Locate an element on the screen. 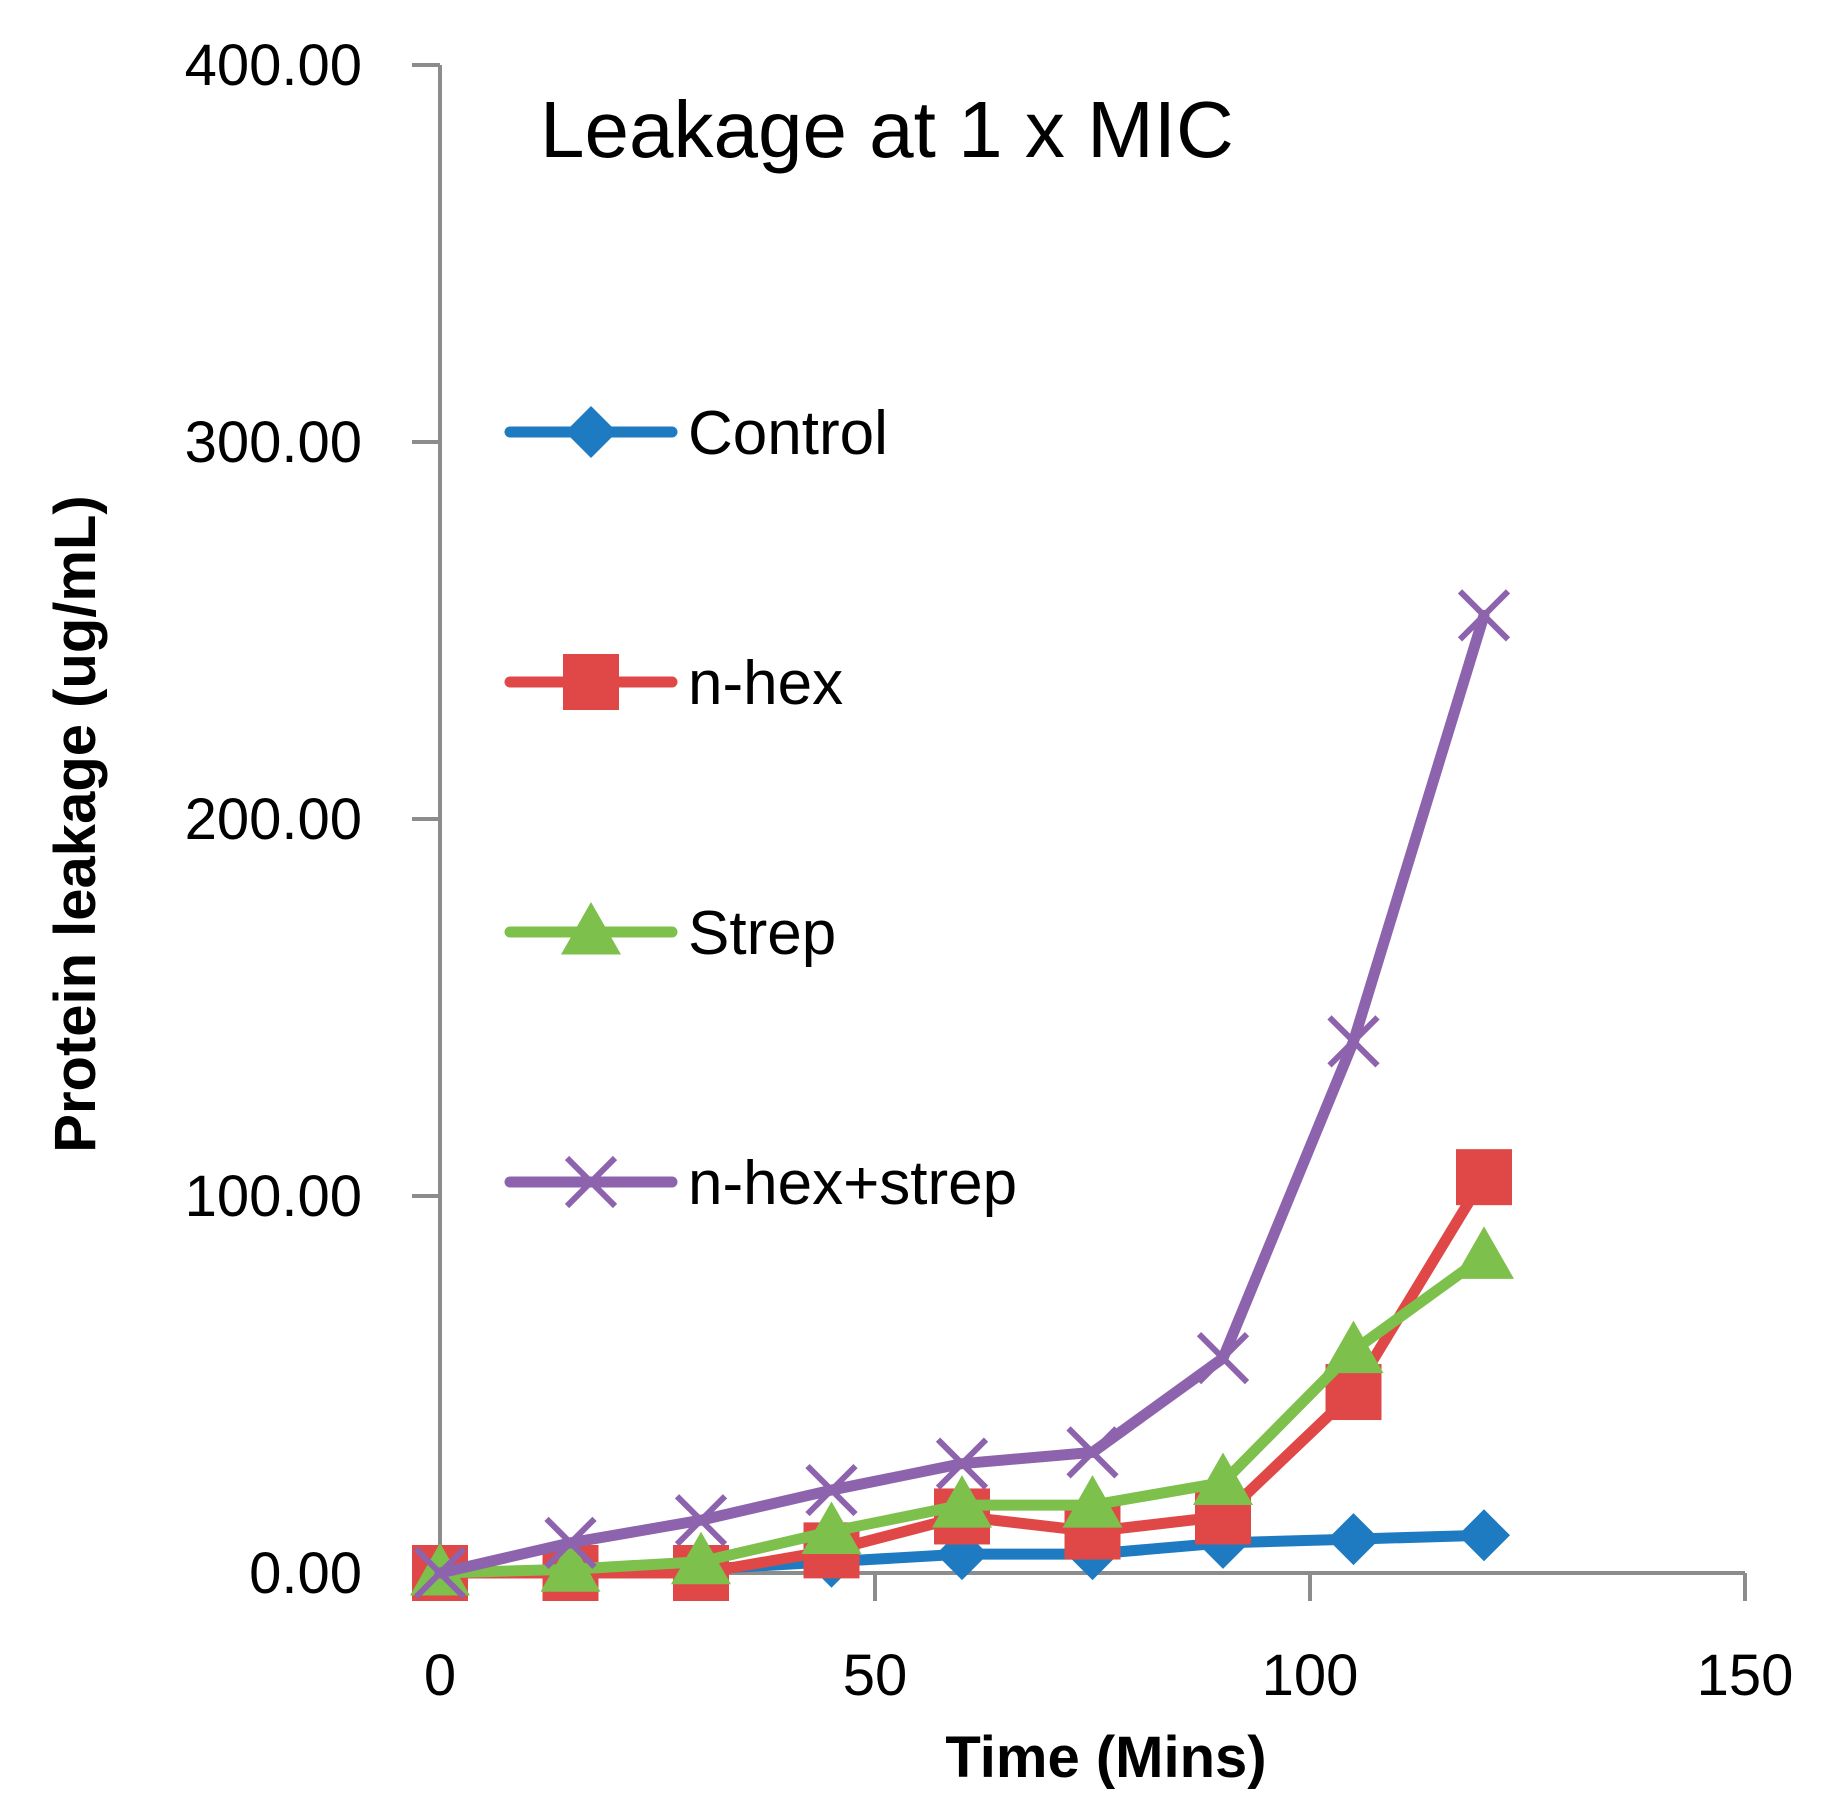 This screenshot has height=1809, width=1822. y-tick-label: 0.00 is located at coordinates (305, 1573).